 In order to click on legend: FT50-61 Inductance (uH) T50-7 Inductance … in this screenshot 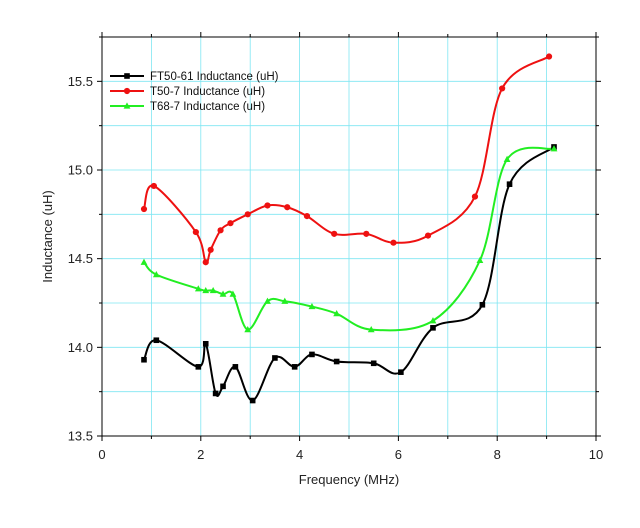, I will do `click(194, 92)`.